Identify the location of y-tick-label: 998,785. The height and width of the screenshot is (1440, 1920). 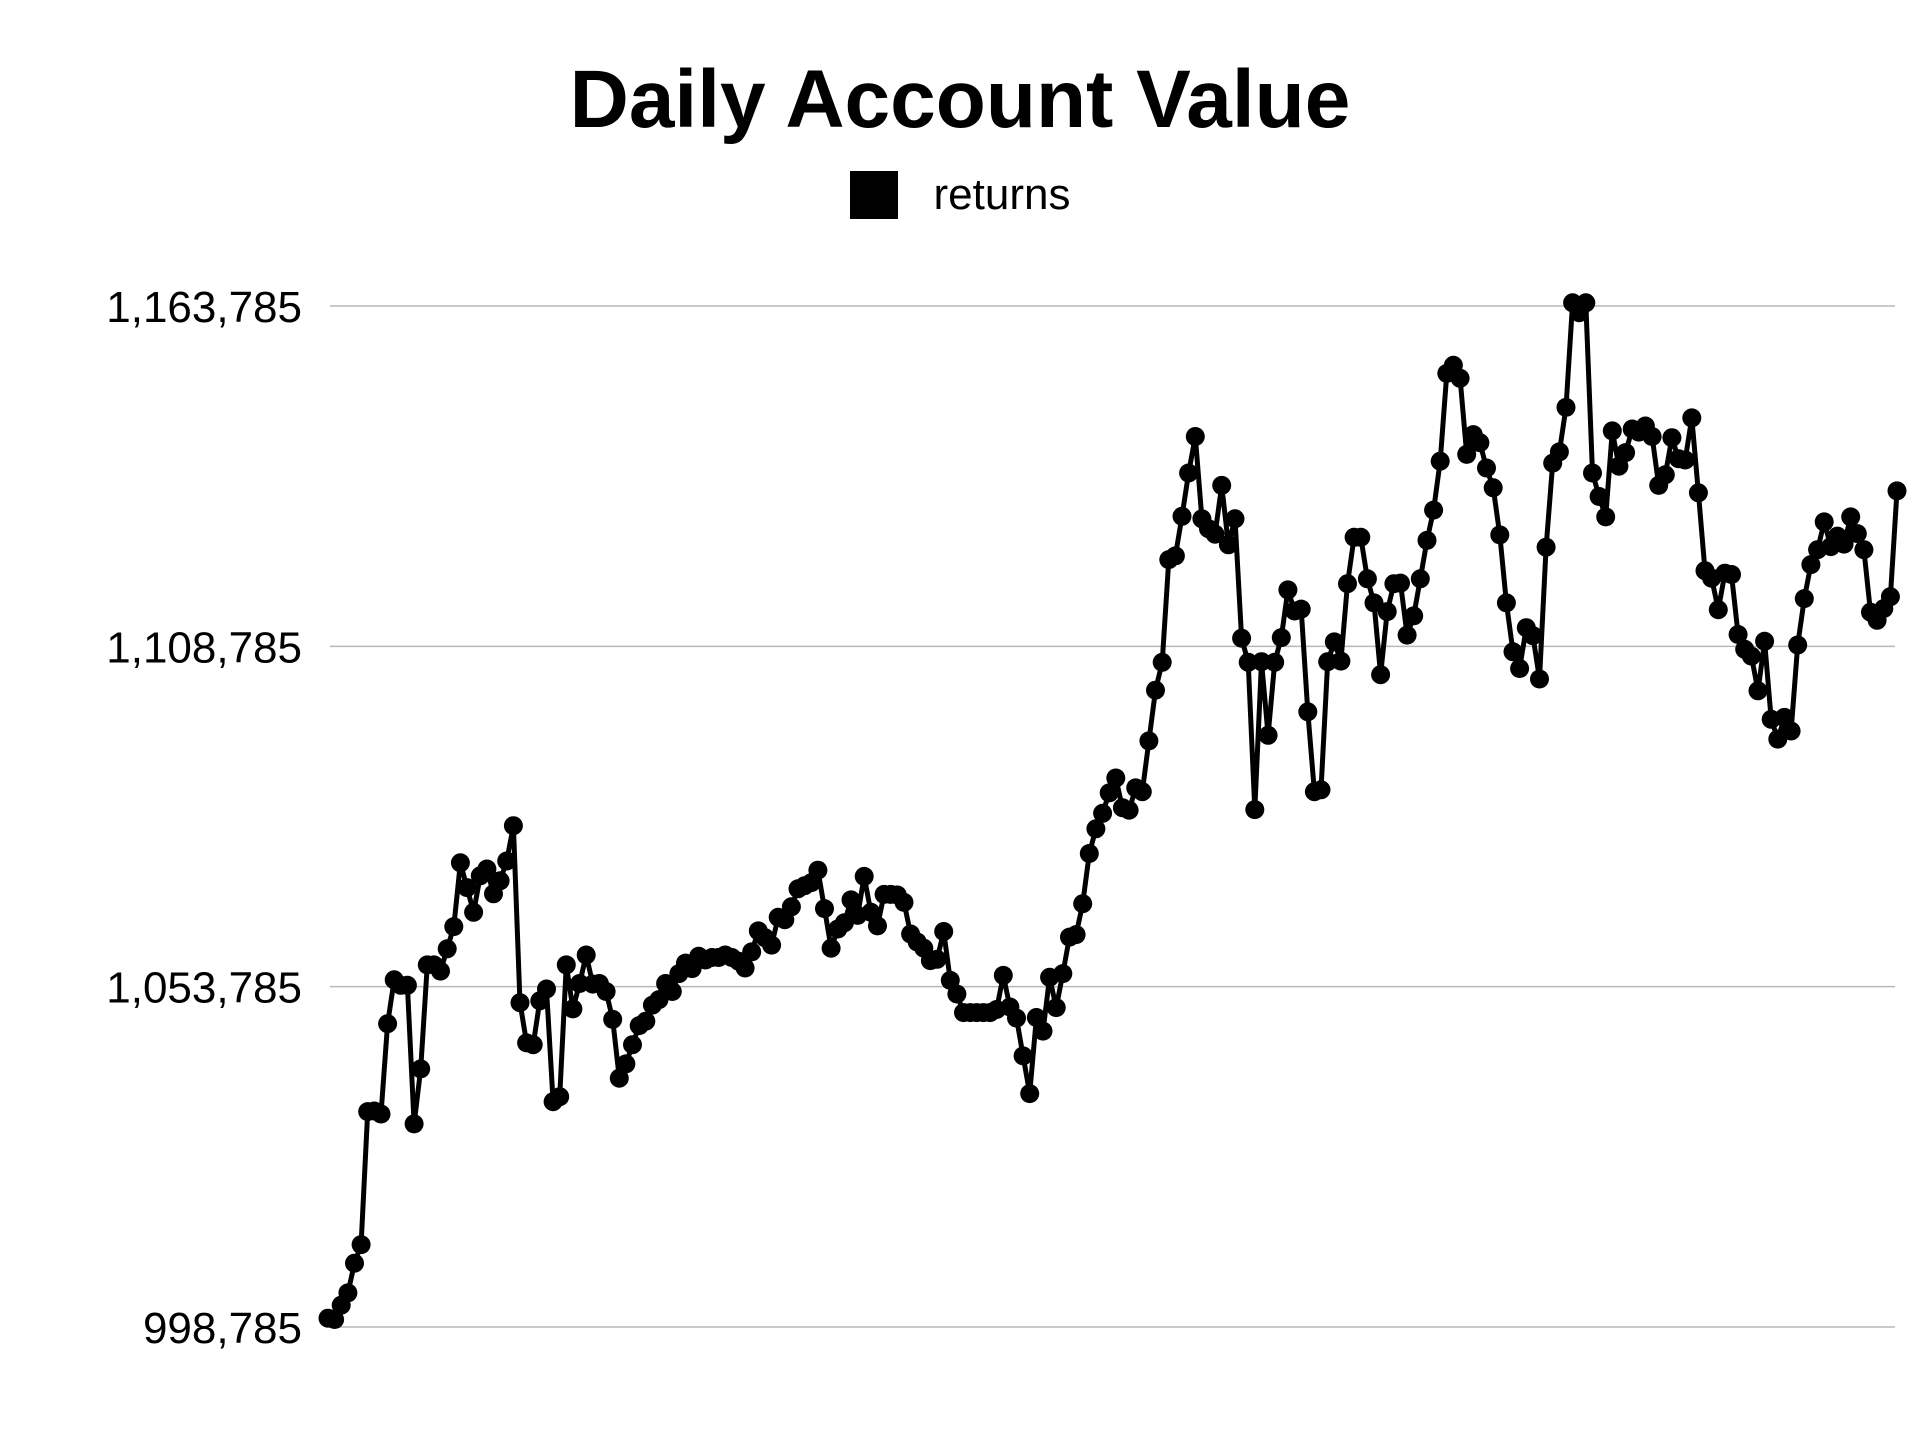
(222, 1328).